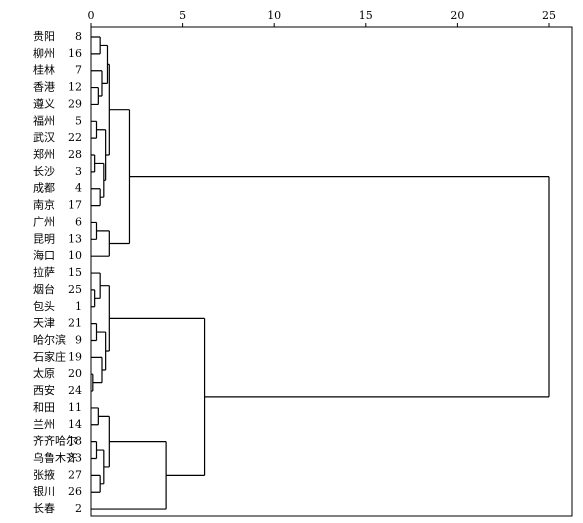  What do you see at coordinates (78, 339) in the screenshot?
I see `leaf-id: 9` at bounding box center [78, 339].